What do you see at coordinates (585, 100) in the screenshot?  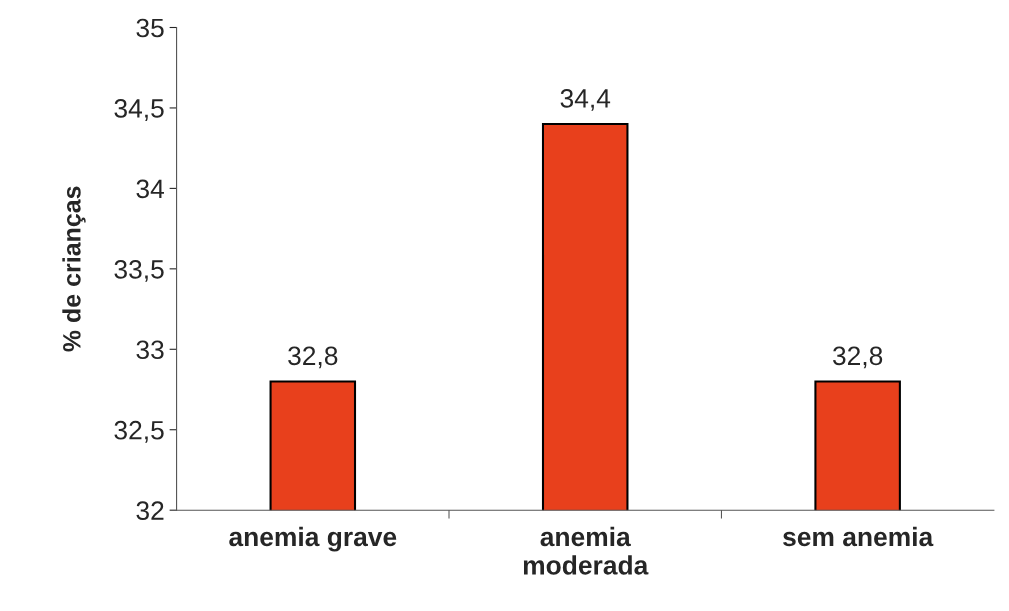 I see `data-label: 34,4` at bounding box center [585, 100].